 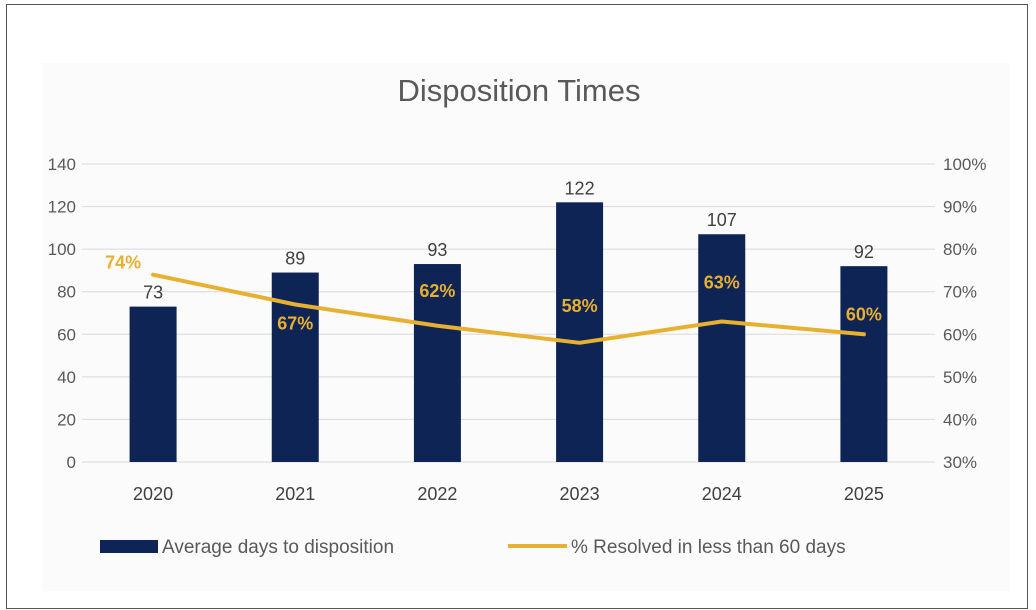 I want to click on right-axis-tick-label: 50%, so click(x=960, y=377).